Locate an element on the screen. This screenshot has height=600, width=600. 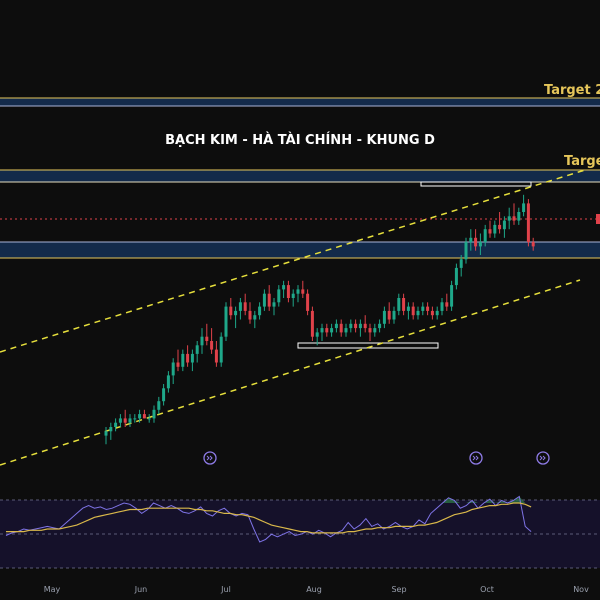
event-icon-chevrons is located at coordinates (475, 458).